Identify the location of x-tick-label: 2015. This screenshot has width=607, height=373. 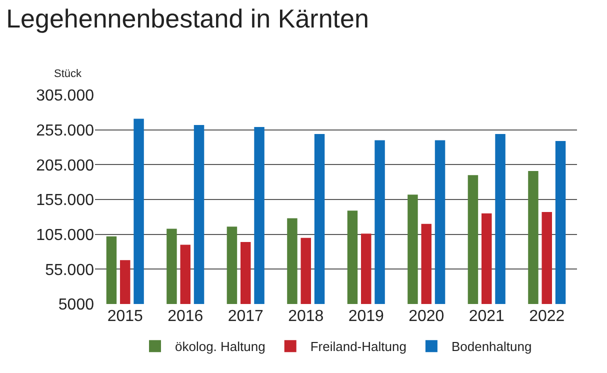
(125, 316).